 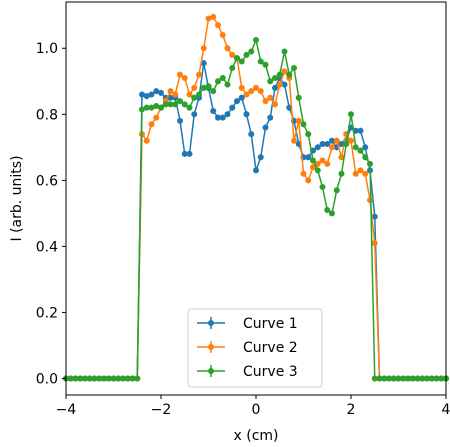 What do you see at coordinates (47, 247) in the screenshot?
I see `y-tick-label: 0.4` at bounding box center [47, 247].